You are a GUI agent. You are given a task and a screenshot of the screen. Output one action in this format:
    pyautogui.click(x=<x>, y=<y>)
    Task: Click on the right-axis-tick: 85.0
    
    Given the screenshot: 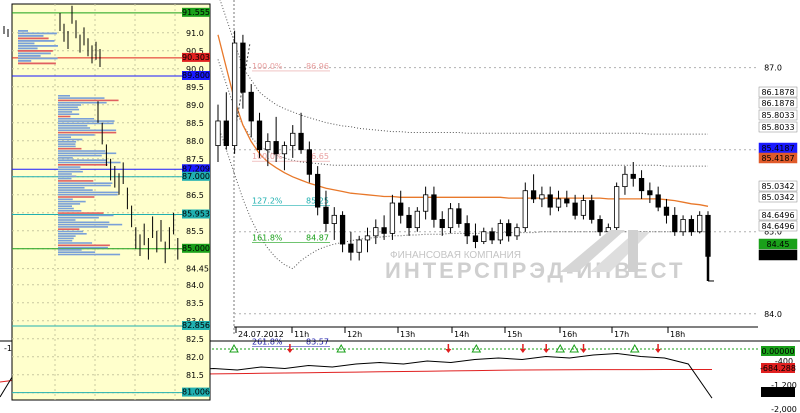 What is the action you would take?
    pyautogui.click(x=773, y=232)
    